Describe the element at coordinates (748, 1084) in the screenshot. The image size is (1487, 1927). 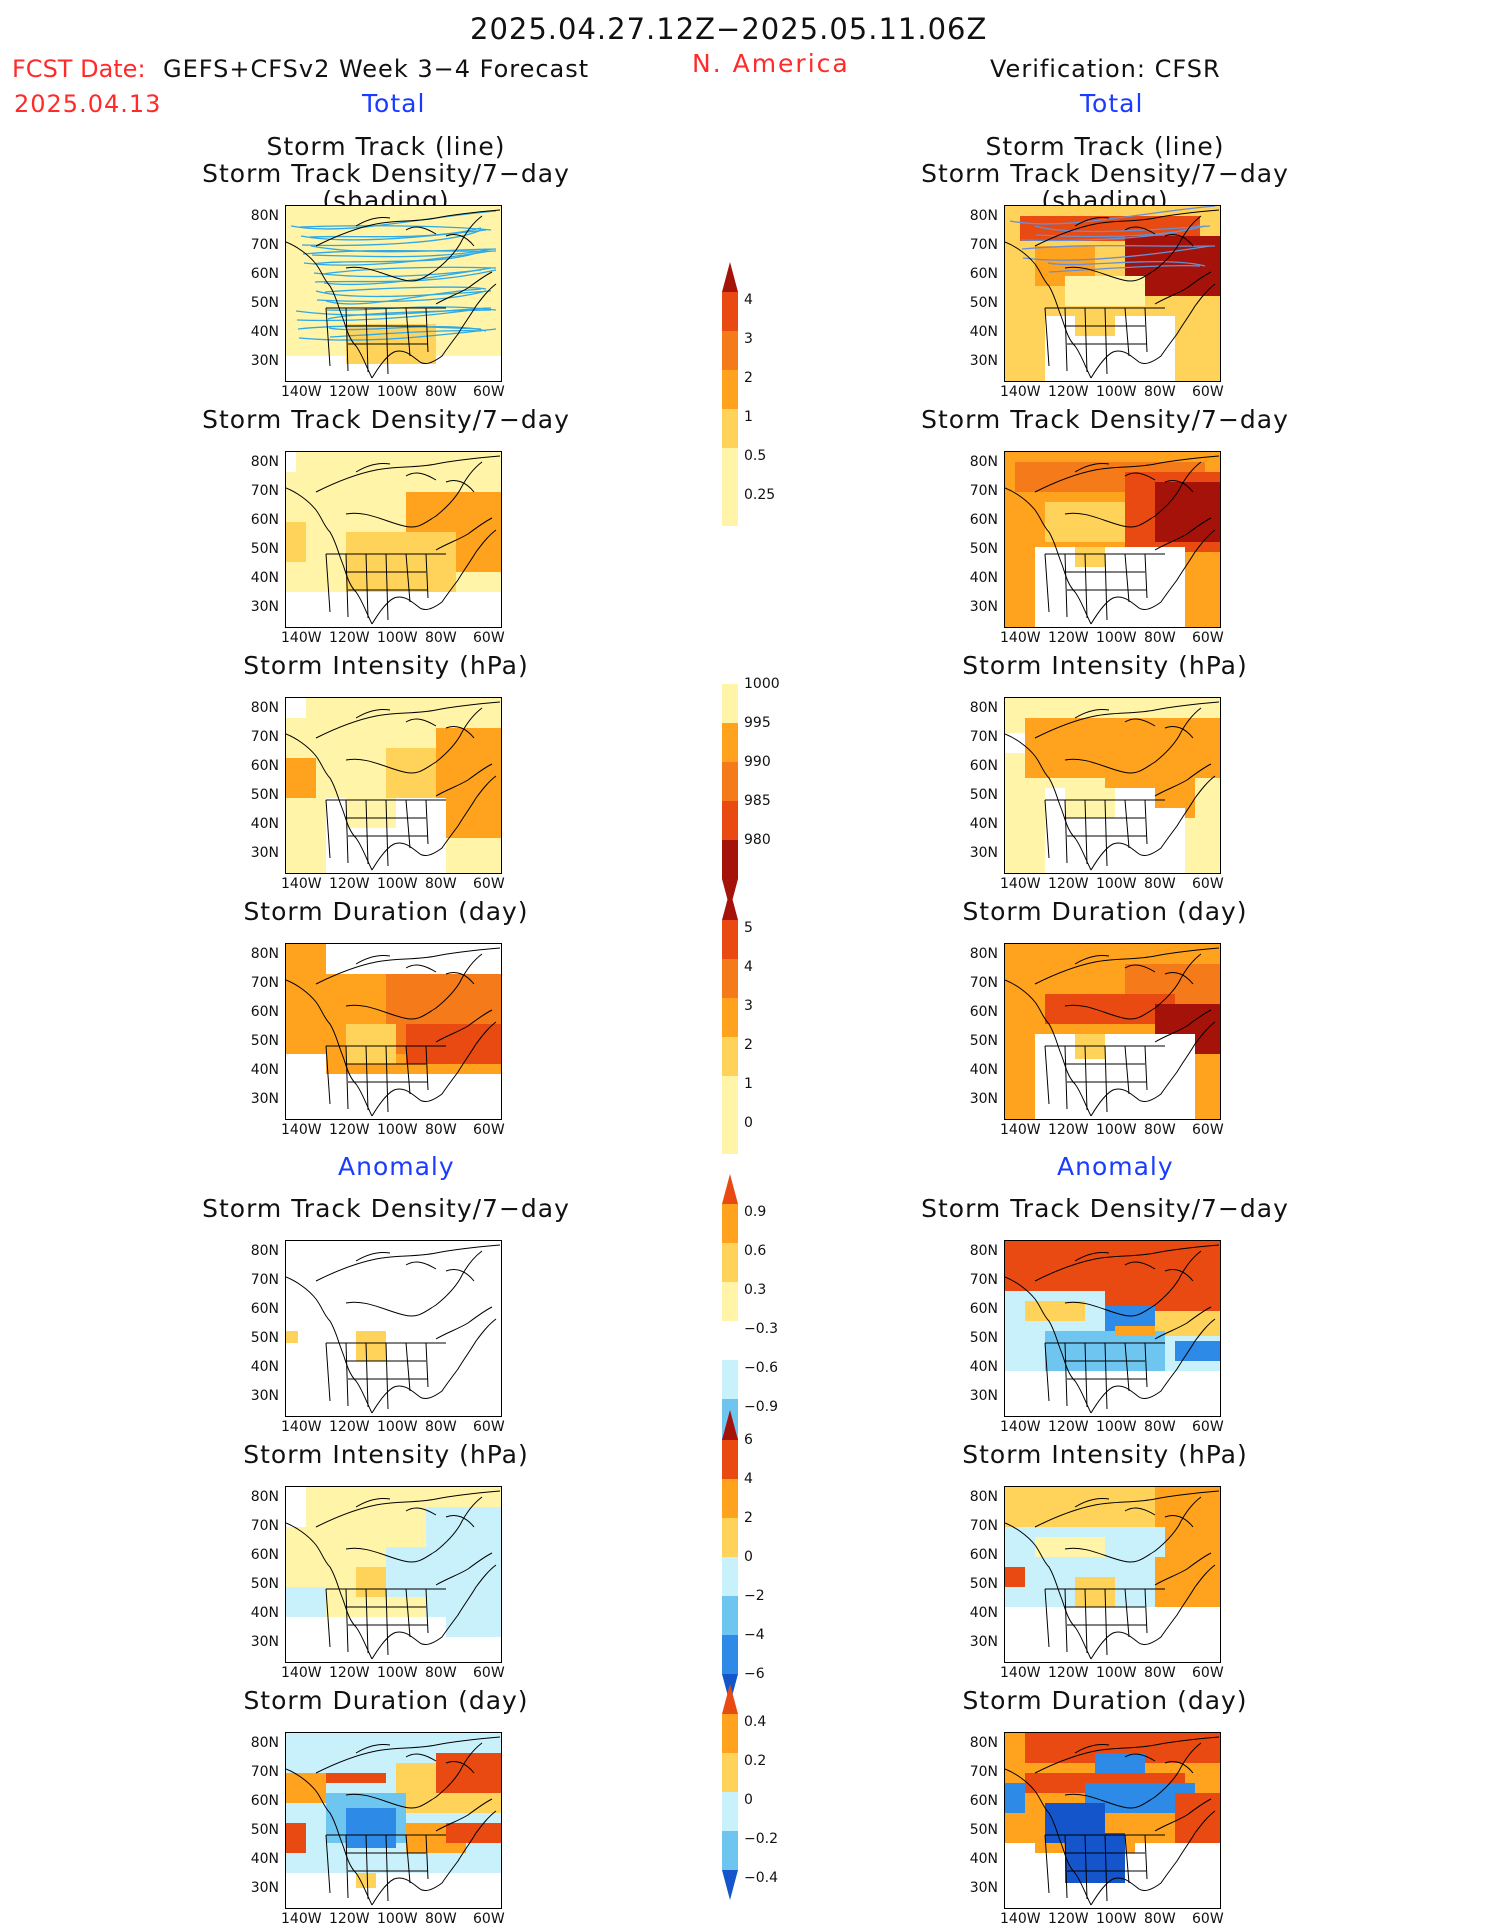
I see `colorbar-tick-label: 1` at that location.